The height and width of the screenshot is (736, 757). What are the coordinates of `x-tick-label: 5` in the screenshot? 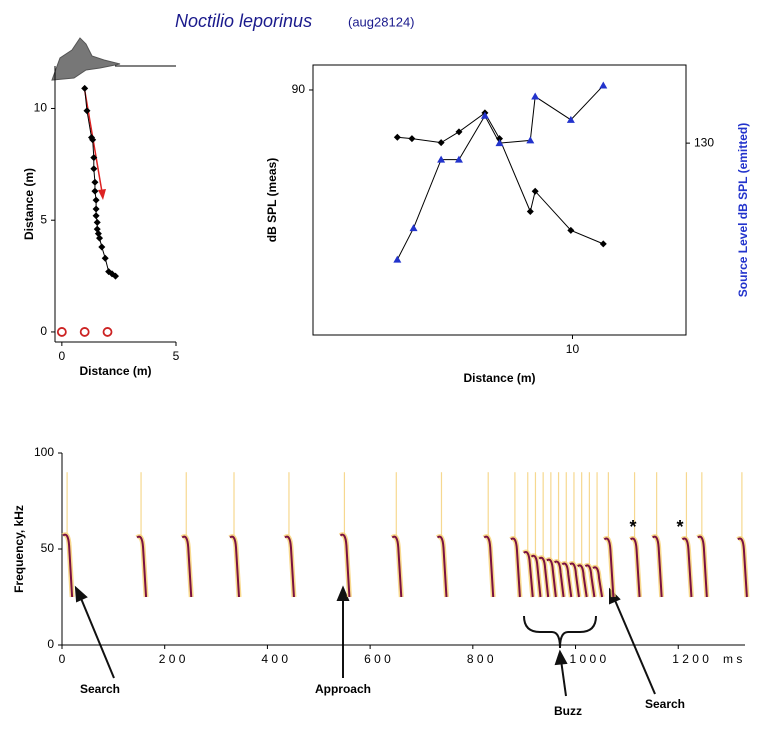 It's located at (176, 356).